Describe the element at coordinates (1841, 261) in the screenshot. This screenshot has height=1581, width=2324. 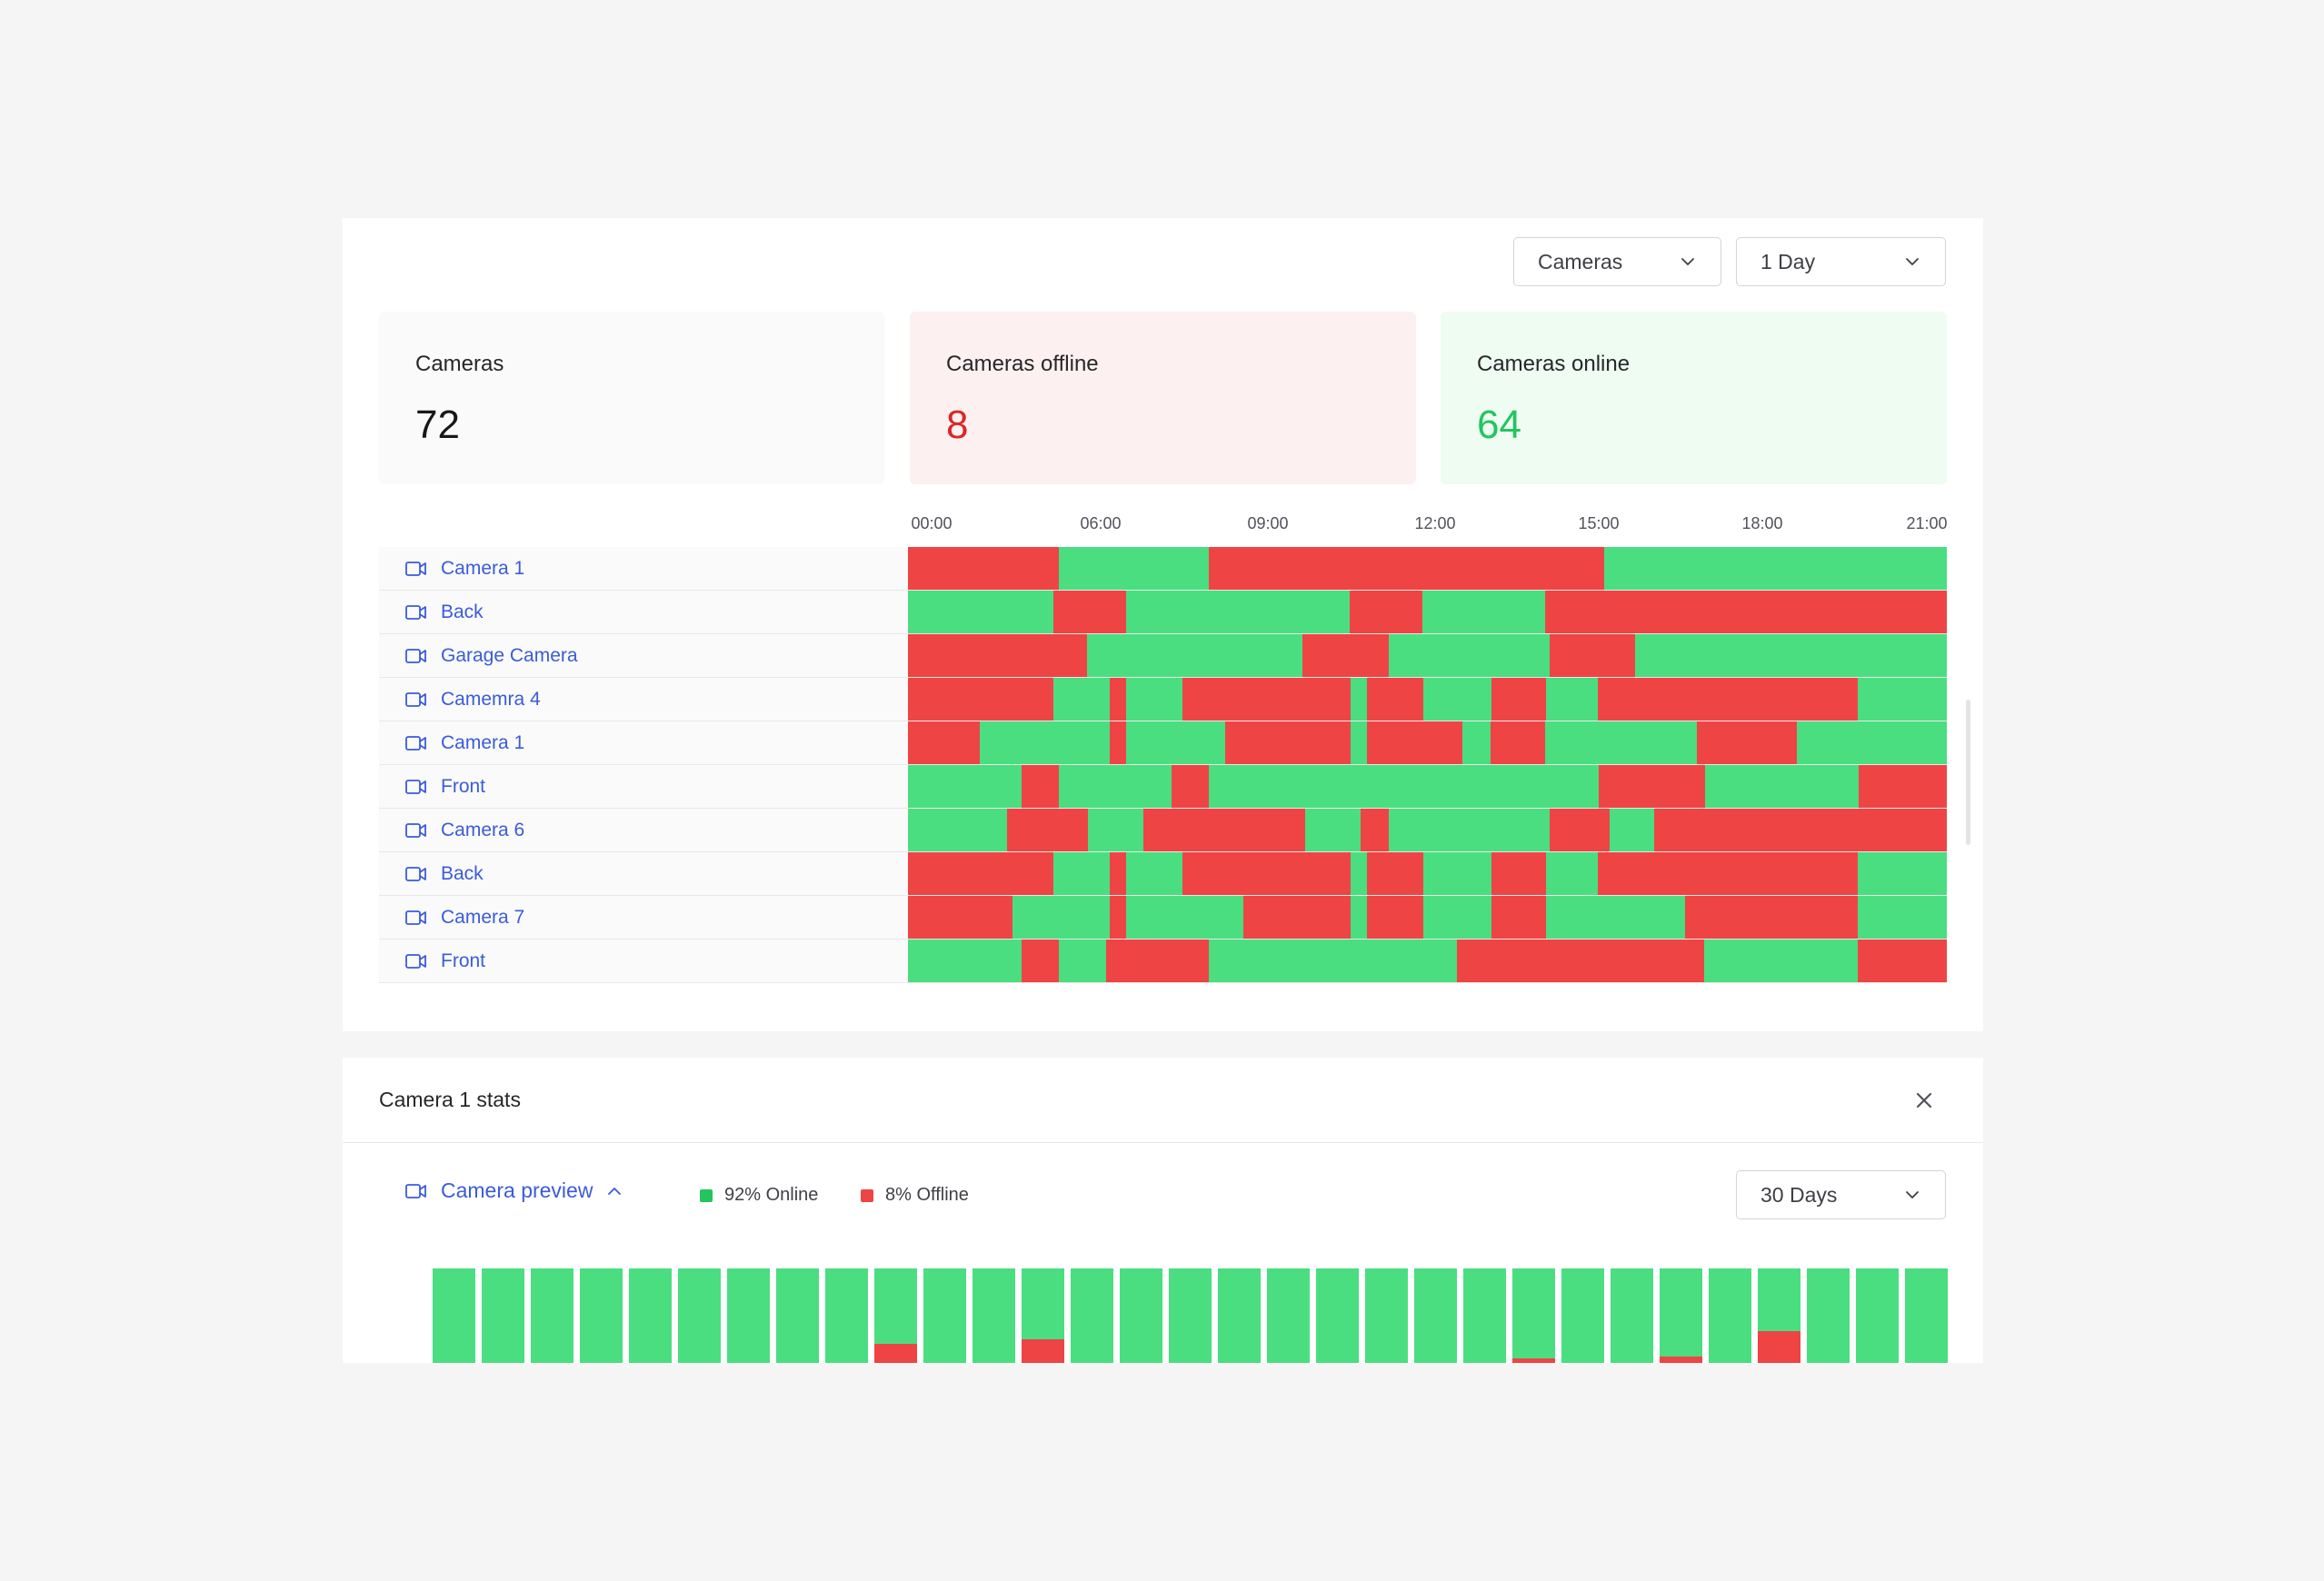
I see `time-range-select: 1 Day` at that location.